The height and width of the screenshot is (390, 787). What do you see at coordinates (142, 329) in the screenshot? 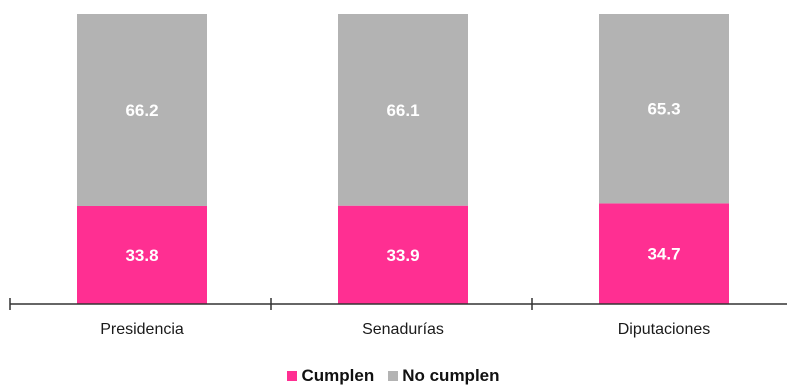
I see `category-label-0: Presidencia` at bounding box center [142, 329].